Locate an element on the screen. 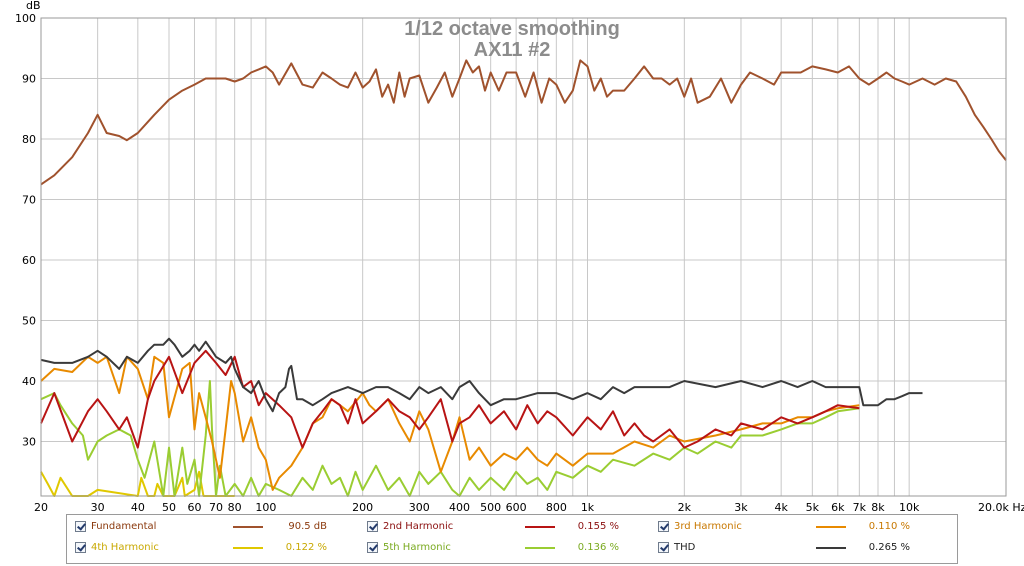 Image resolution: width=1024 pixels, height=566 pixels. legend-item-5th-harmonic: 5th Harmonic is located at coordinates (409, 547).